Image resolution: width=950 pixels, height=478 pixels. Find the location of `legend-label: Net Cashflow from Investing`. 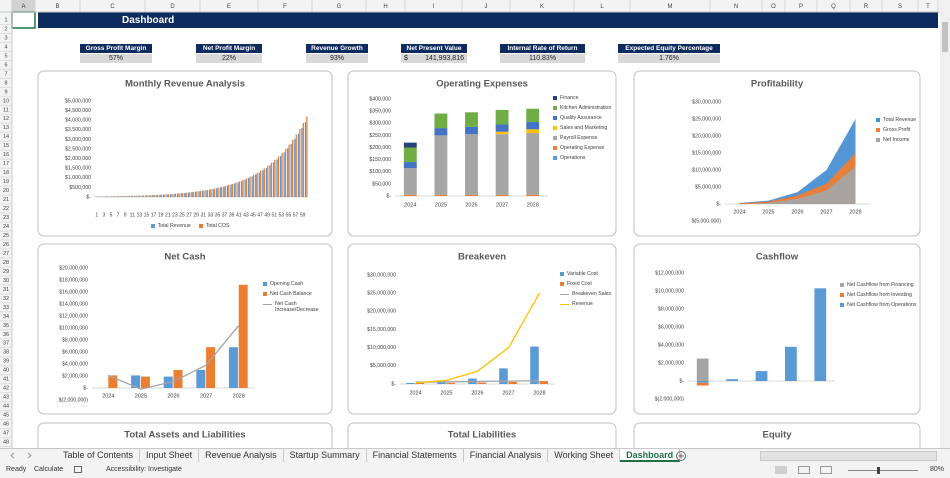

legend-label: Net Cashflow from Investing is located at coordinates (879, 295).